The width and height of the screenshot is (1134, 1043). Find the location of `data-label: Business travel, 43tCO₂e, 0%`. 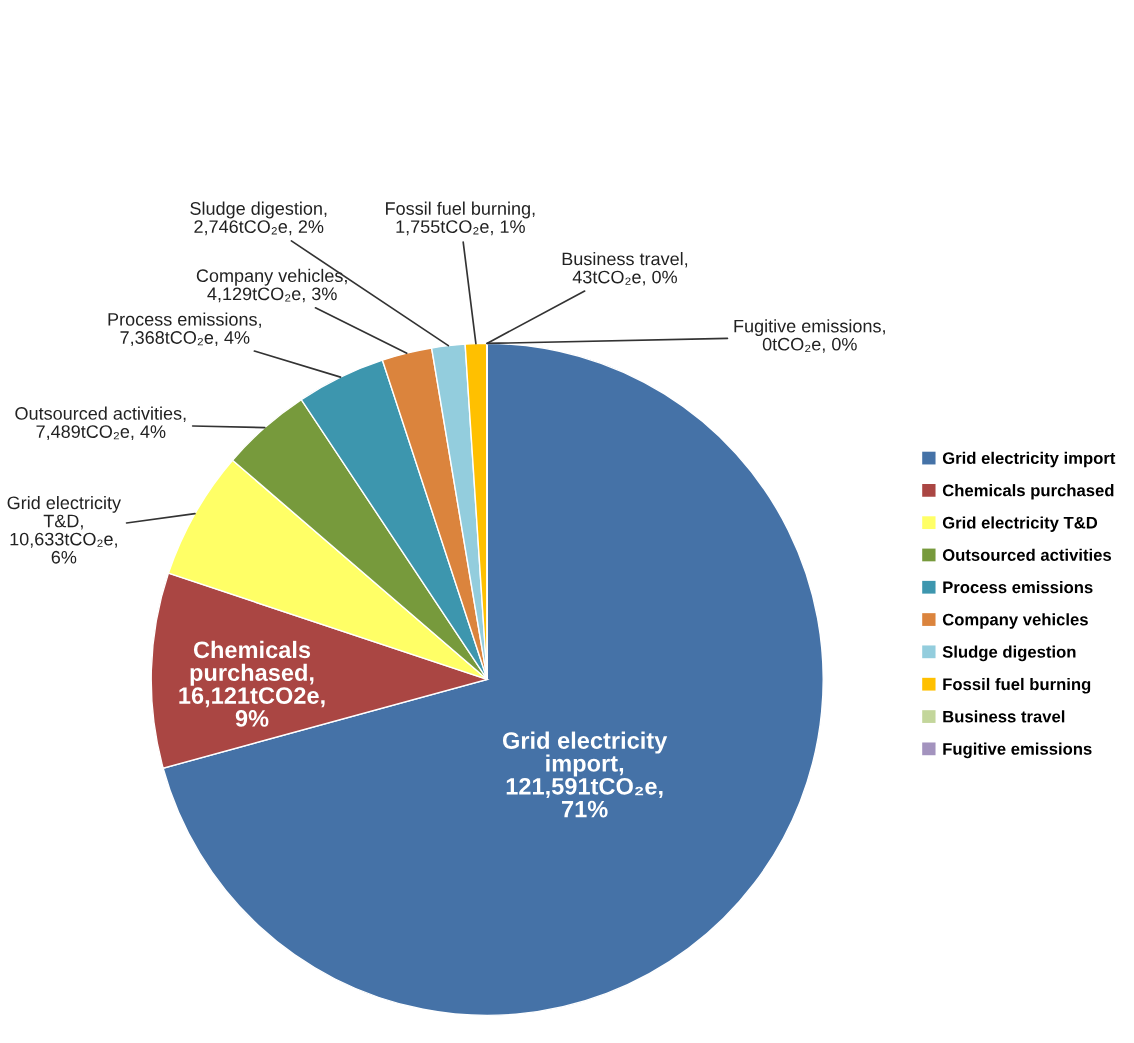

data-label: Business travel, 43tCO₂e, 0% is located at coordinates (625, 269).